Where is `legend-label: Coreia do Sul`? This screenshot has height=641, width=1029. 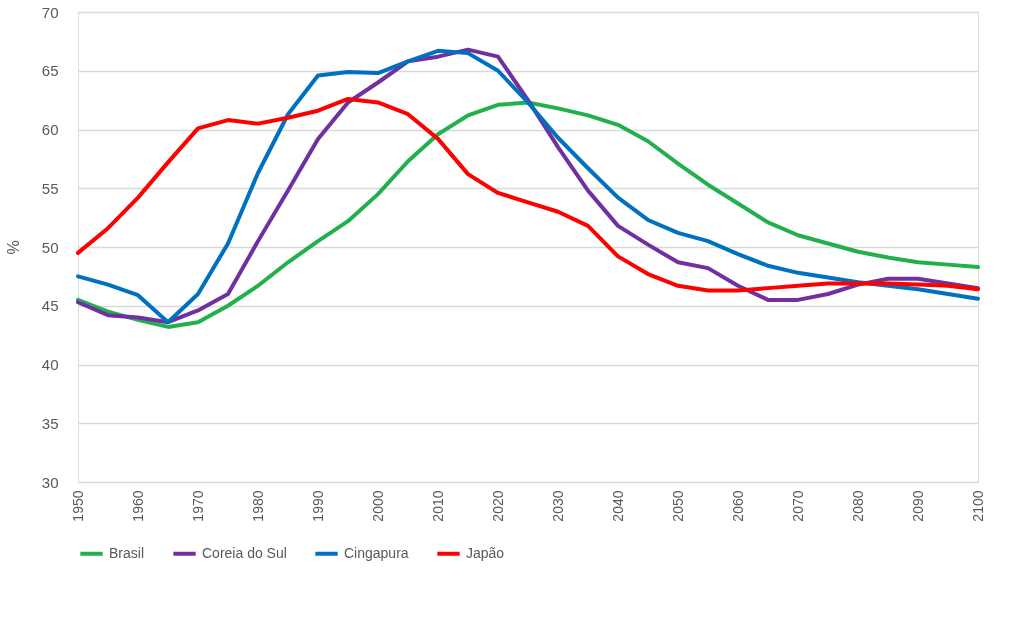 legend-label: Coreia do Sul is located at coordinates (244, 552).